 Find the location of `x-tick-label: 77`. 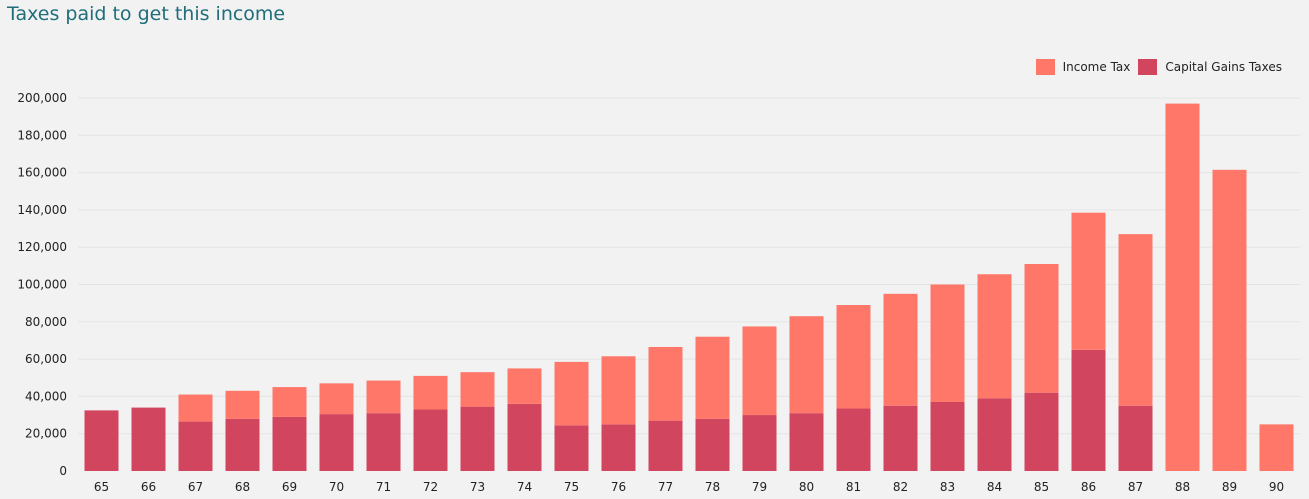

x-tick-label: 77 is located at coordinates (665, 487).